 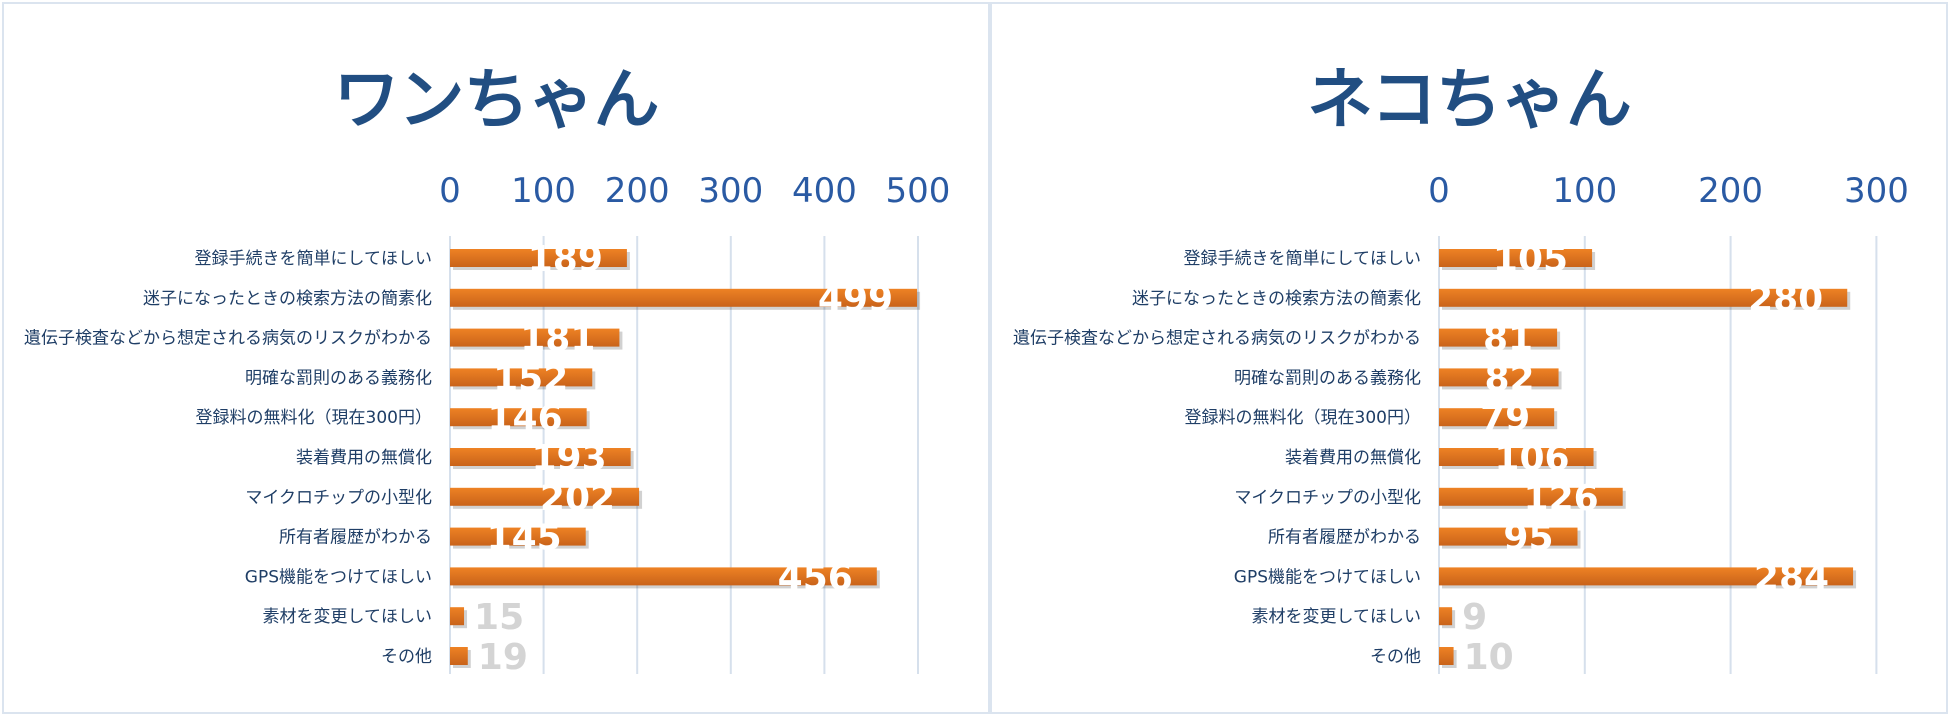 I want to click on data-label: 280, so click(x=1785, y=299).